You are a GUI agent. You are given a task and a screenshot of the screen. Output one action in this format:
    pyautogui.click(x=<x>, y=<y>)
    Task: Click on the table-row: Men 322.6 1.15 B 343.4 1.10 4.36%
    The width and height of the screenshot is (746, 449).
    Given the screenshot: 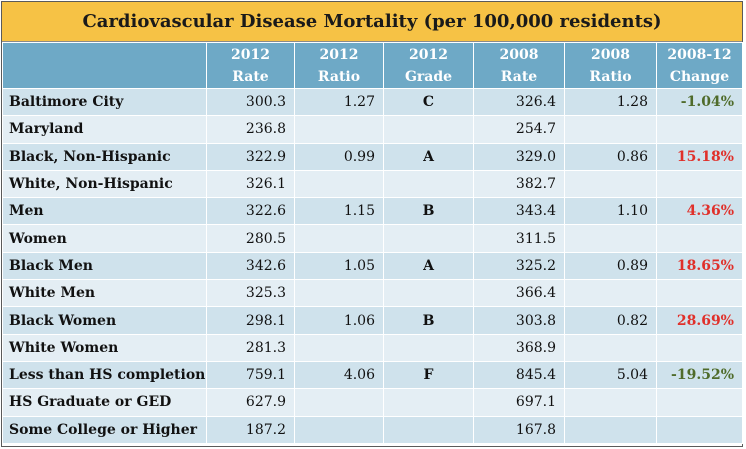 What is the action you would take?
    pyautogui.click(x=372, y=211)
    